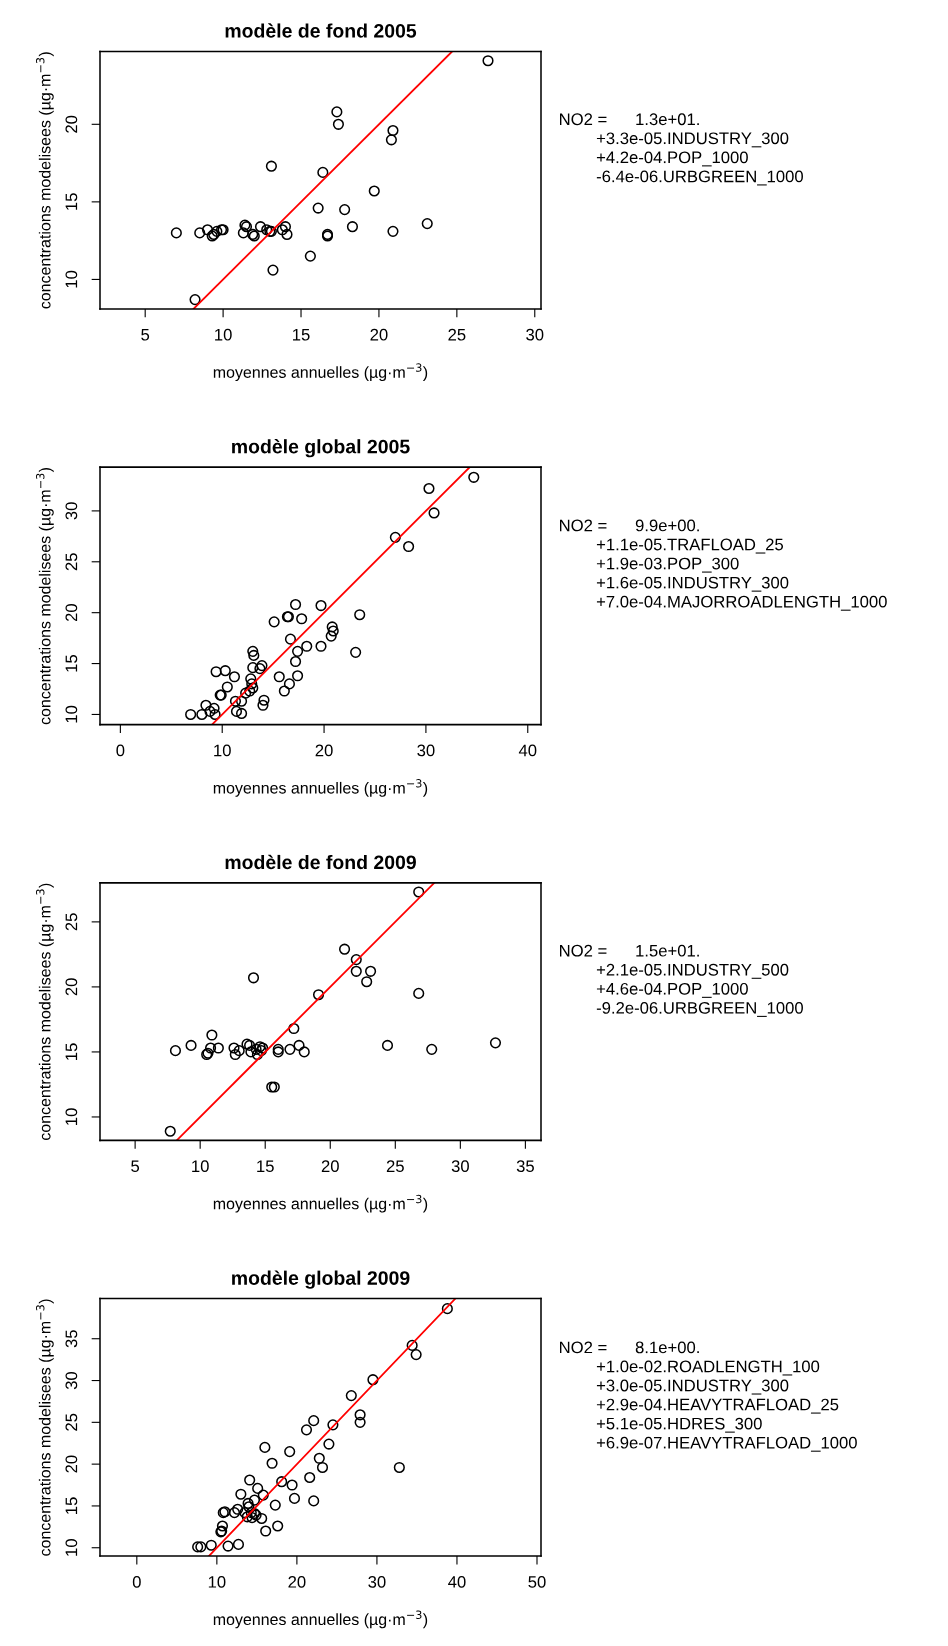 The image size is (948, 1646). I want to click on text: +3.3e-05.INDUSTRY_300, so click(692, 140).